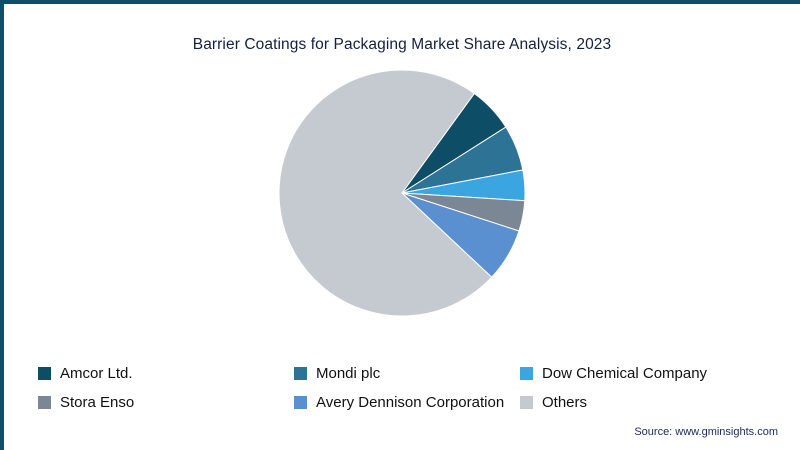 This screenshot has width=800, height=450. Describe the element at coordinates (97, 402) in the screenshot. I see `legend-label: Stora Enso` at that location.